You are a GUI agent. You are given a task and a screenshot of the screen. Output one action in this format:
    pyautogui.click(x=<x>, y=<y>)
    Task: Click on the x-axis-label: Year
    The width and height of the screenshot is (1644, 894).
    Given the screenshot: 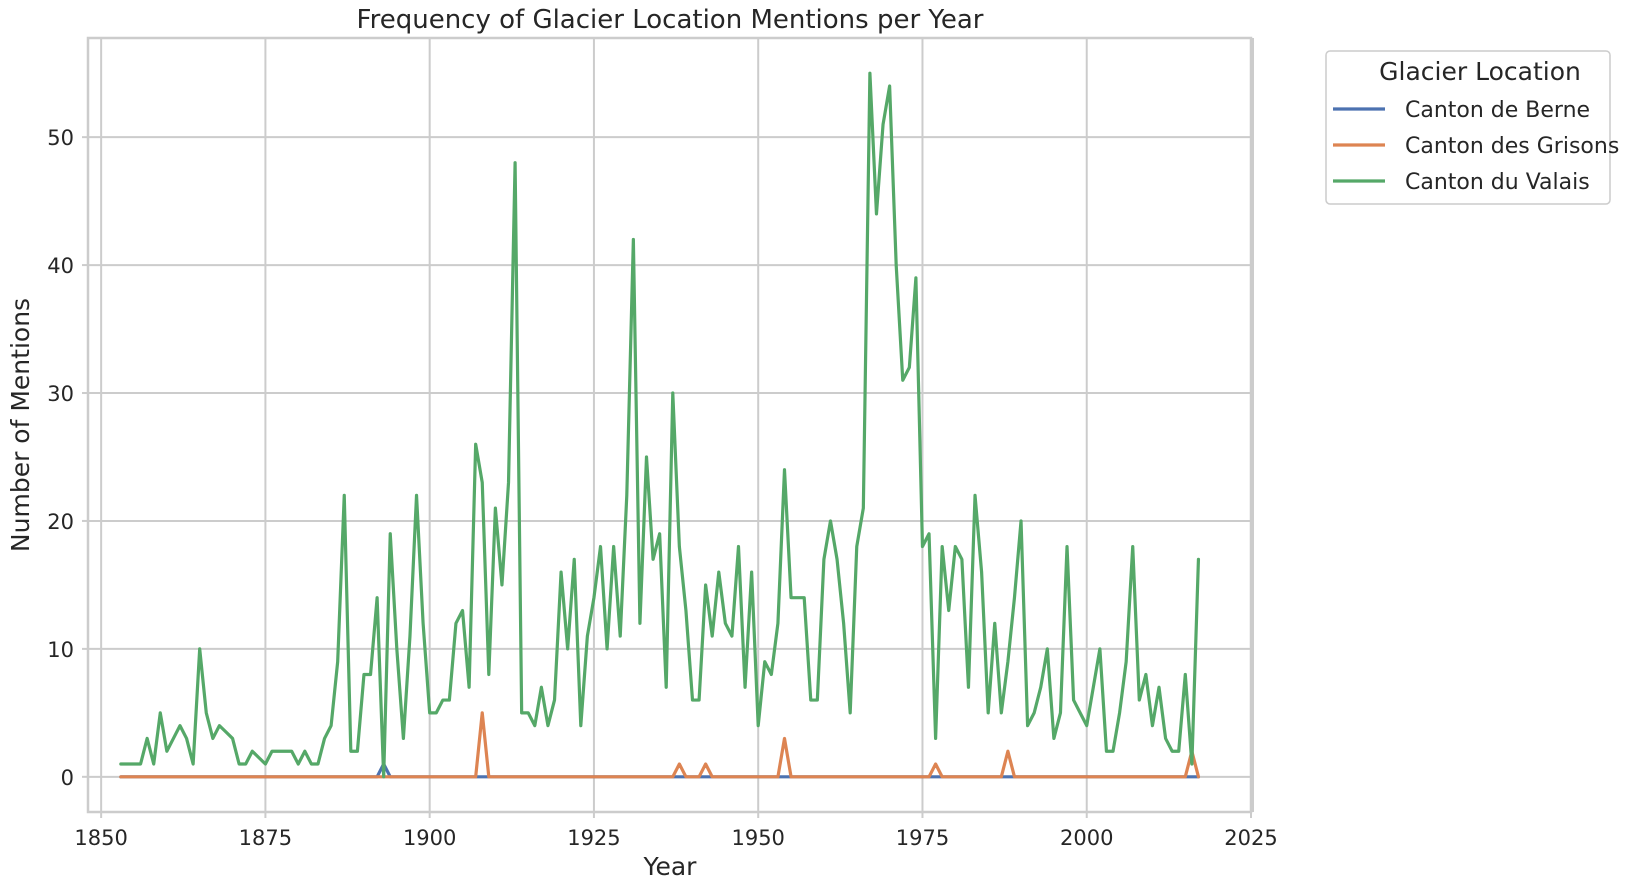 What is the action you would take?
    pyautogui.click(x=670, y=866)
    